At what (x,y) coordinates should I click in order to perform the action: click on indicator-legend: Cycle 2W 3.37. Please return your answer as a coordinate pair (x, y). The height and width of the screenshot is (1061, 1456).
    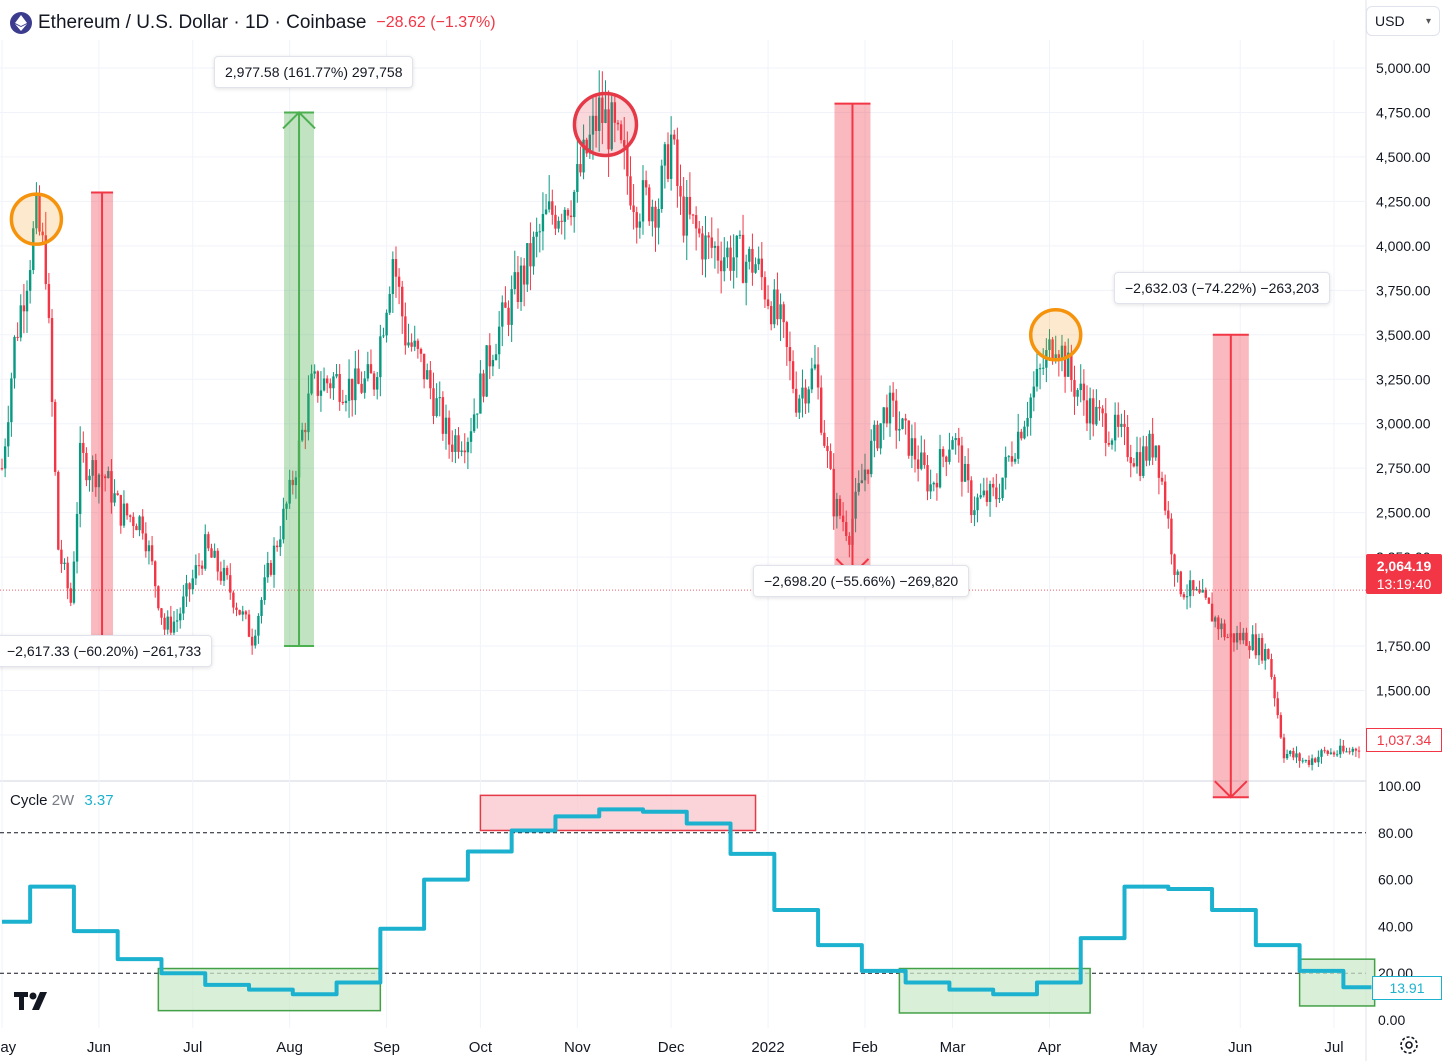
    Looking at the image, I should click on (62, 800).